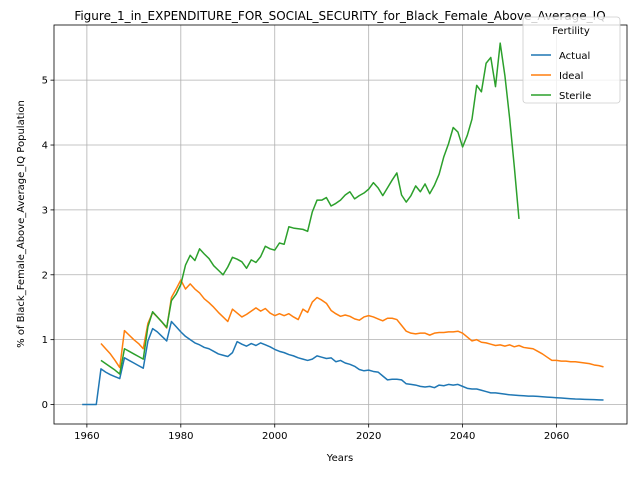  Describe the element at coordinates (86, 436) in the screenshot. I see `x-tick-label: 1960` at that location.